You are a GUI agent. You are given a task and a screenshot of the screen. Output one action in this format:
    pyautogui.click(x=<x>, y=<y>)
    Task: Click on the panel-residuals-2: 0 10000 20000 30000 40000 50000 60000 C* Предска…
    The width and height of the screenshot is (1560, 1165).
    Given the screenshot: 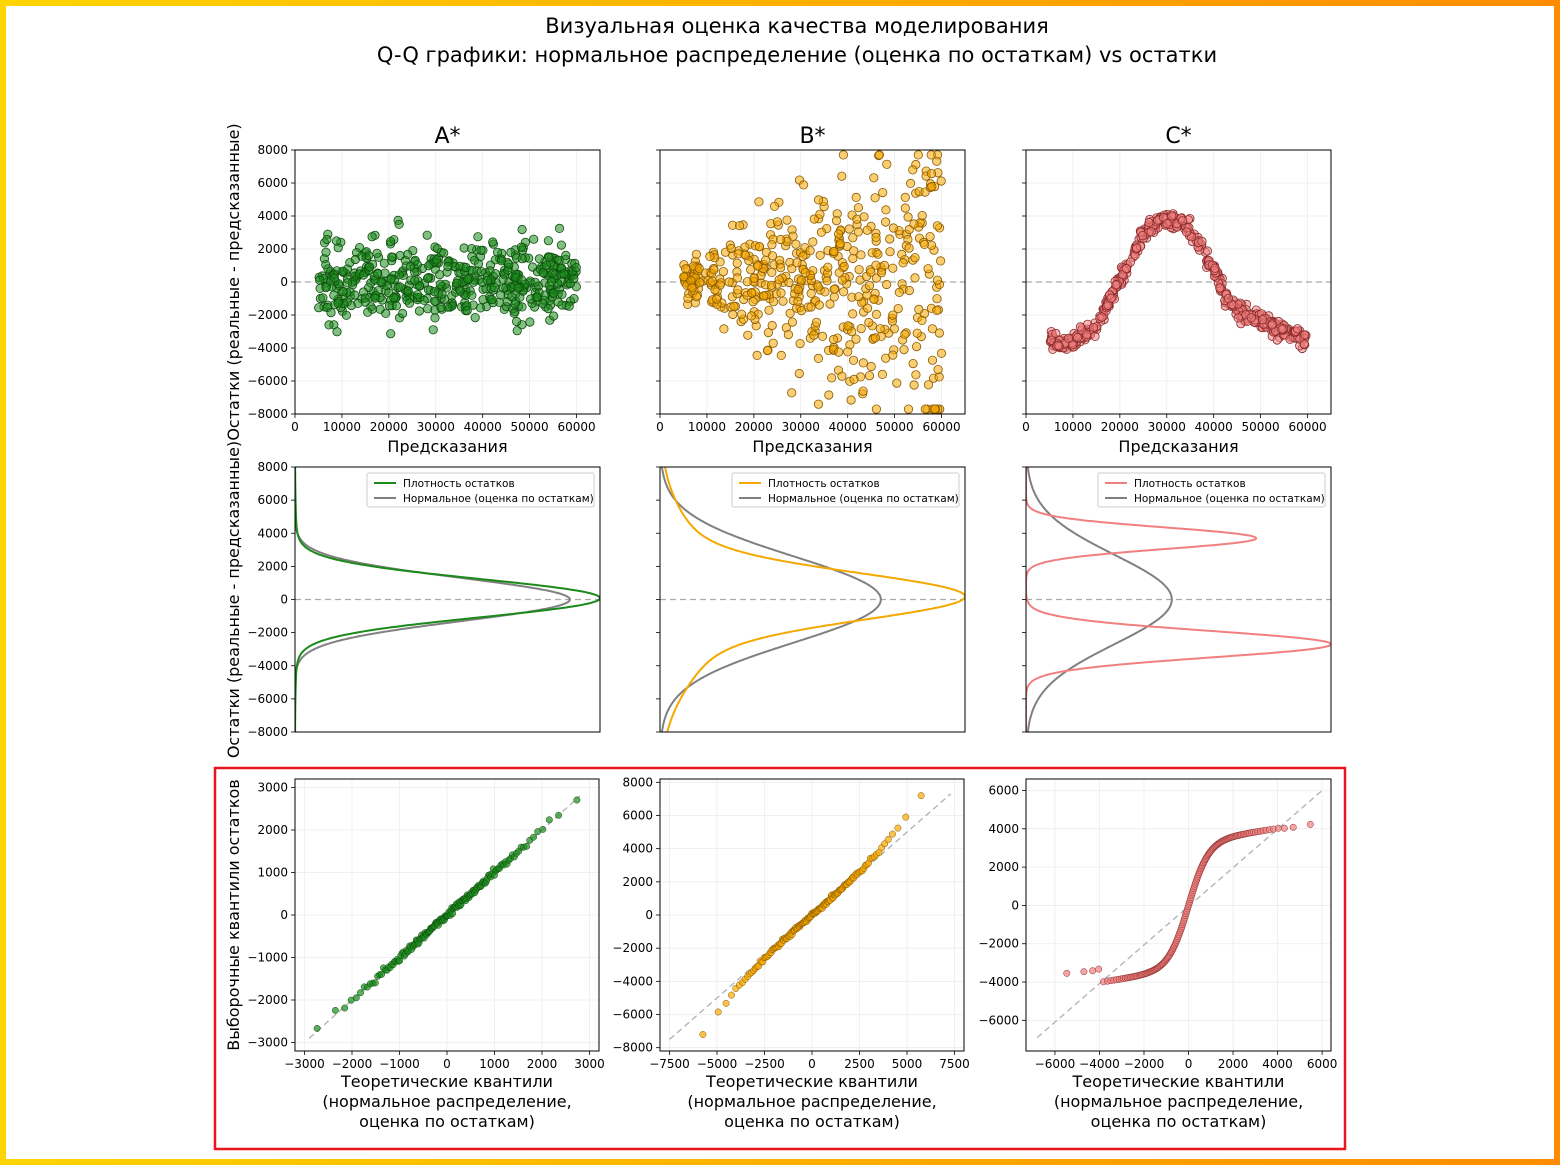 What is the action you would take?
    pyautogui.click(x=1177, y=290)
    